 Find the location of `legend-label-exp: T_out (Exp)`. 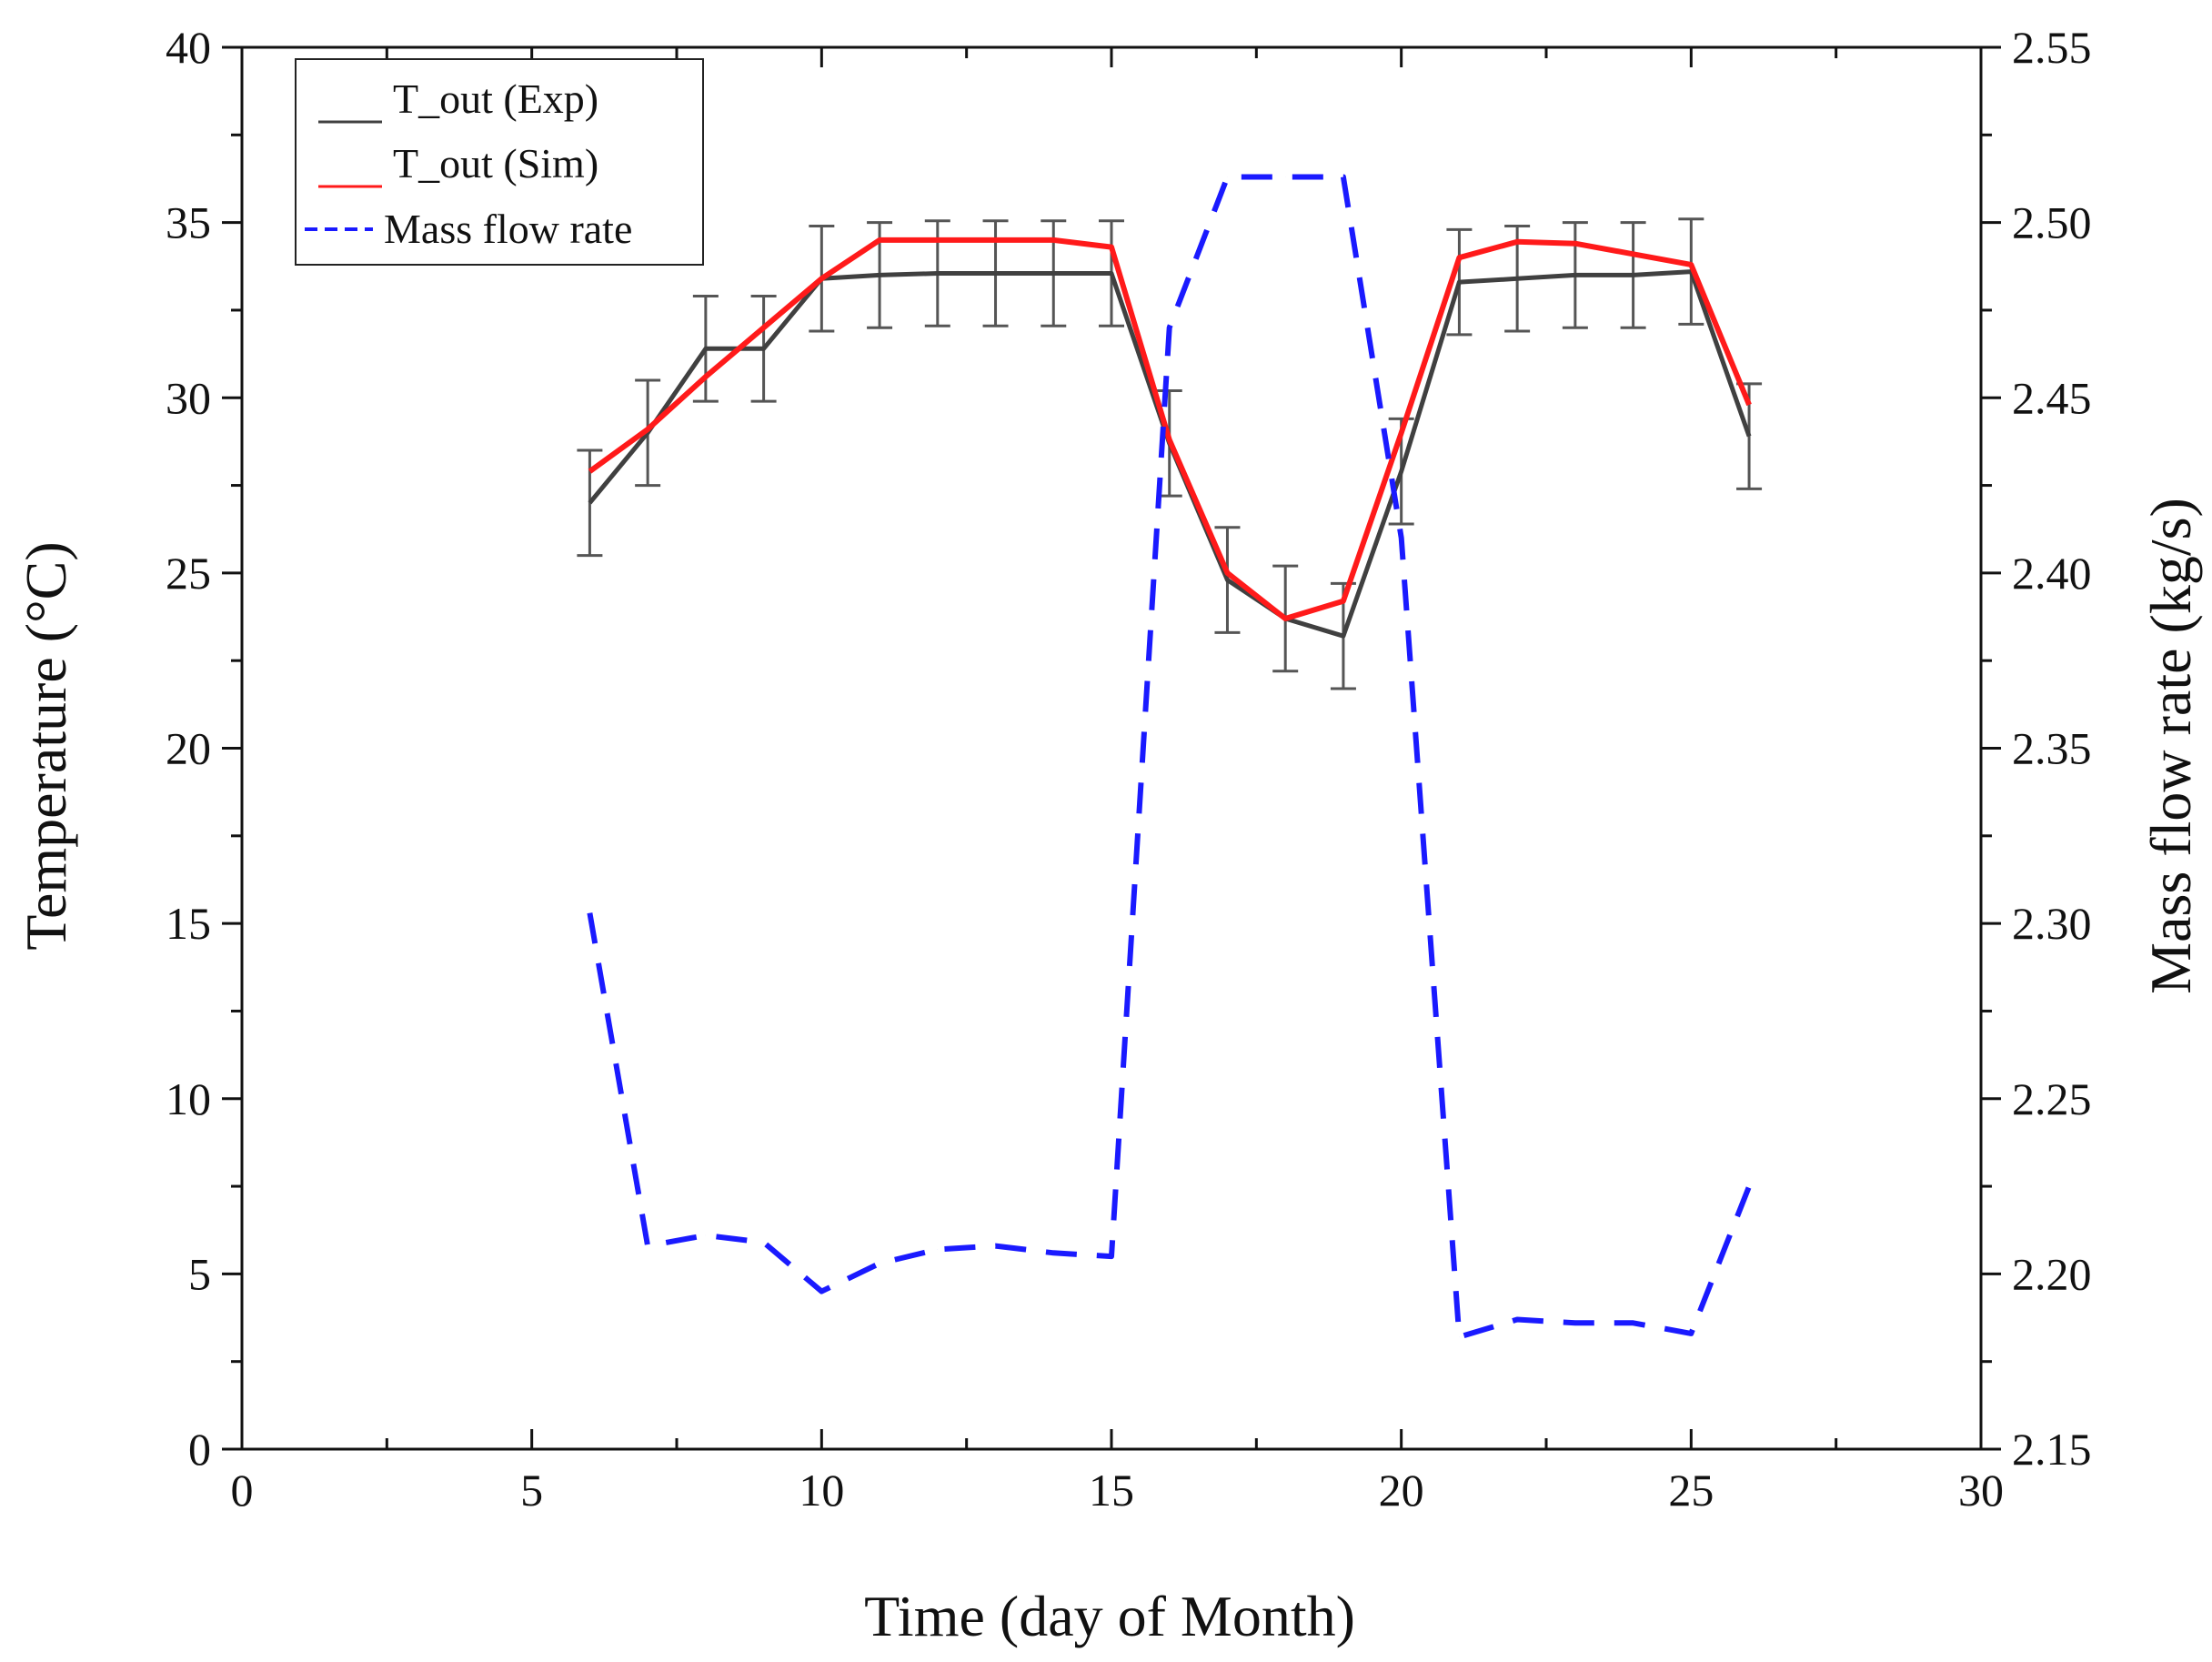

legend-label-exp: T_out (Exp) is located at coordinates (496, 99).